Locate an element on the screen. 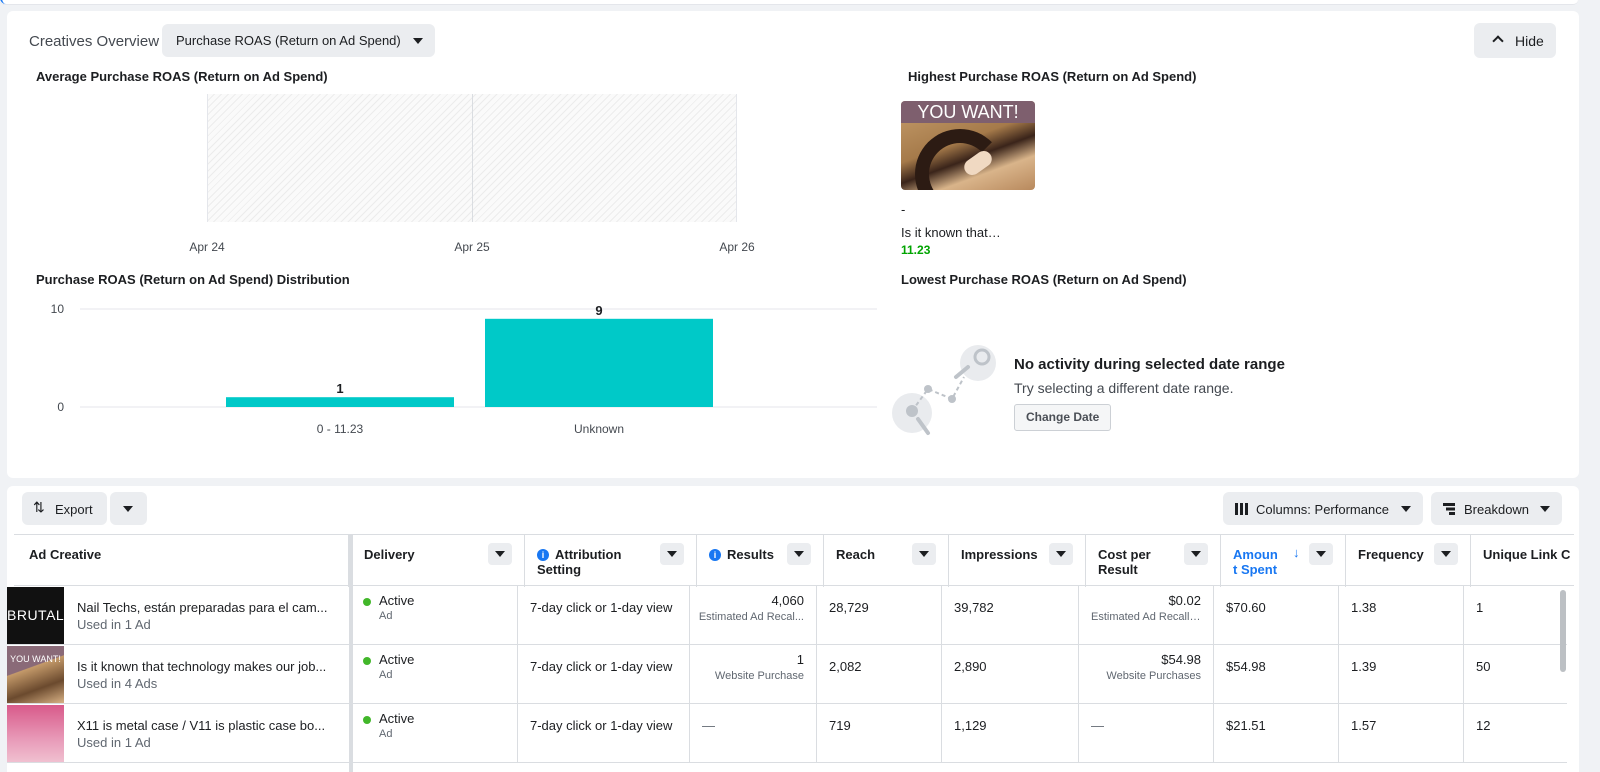 The height and width of the screenshot is (772, 1600). unique-clicks-value: 1 is located at coordinates (1480, 607).